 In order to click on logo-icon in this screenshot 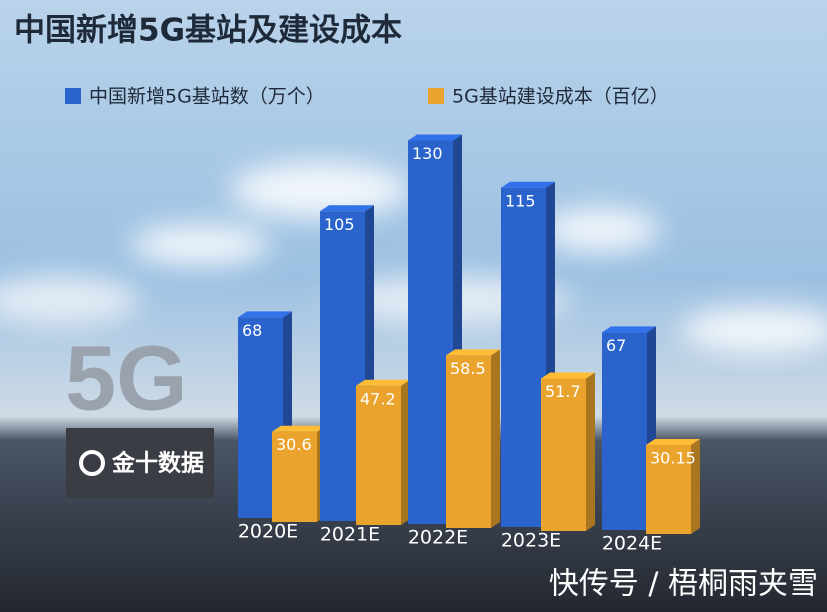, I will do `click(92, 463)`.